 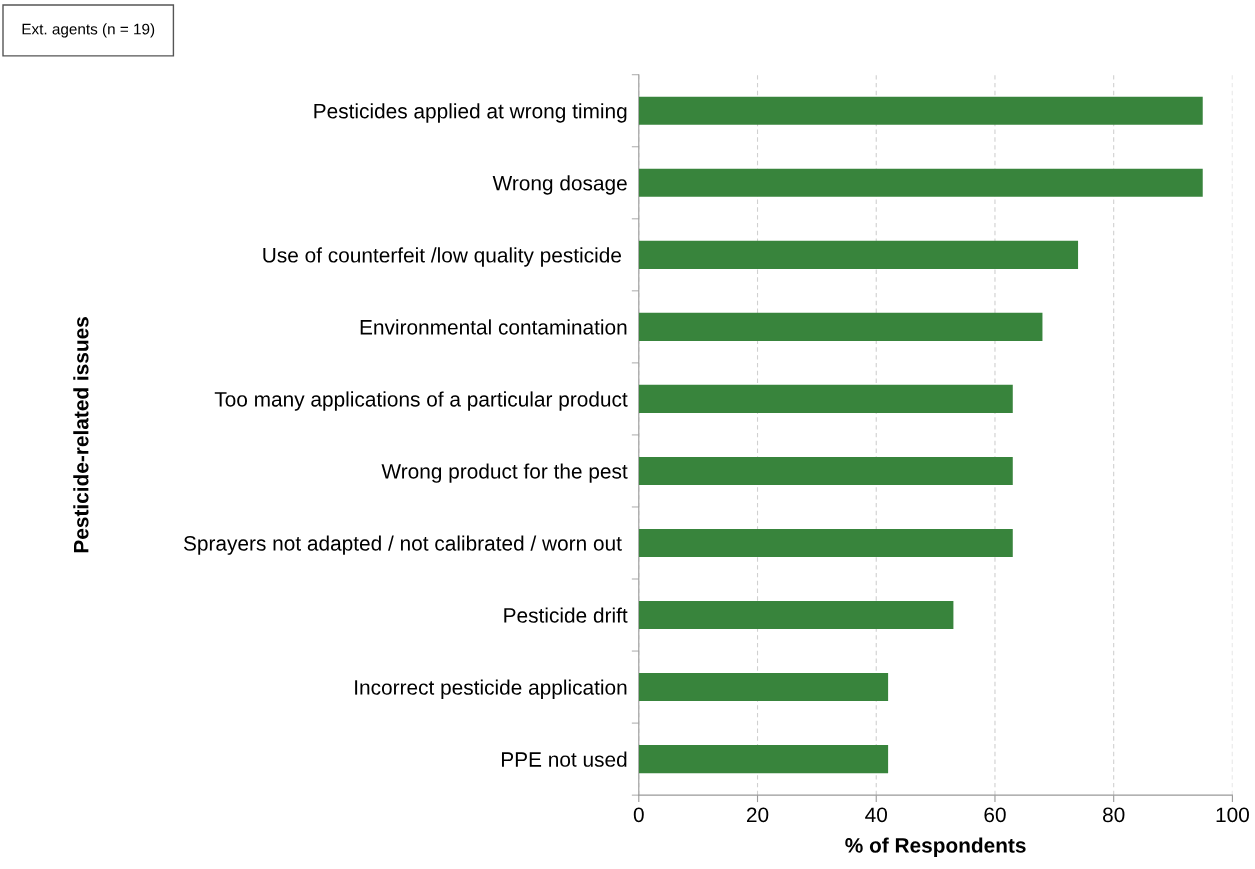 I want to click on y-tick-label: Environmental contamination, so click(x=493, y=327).